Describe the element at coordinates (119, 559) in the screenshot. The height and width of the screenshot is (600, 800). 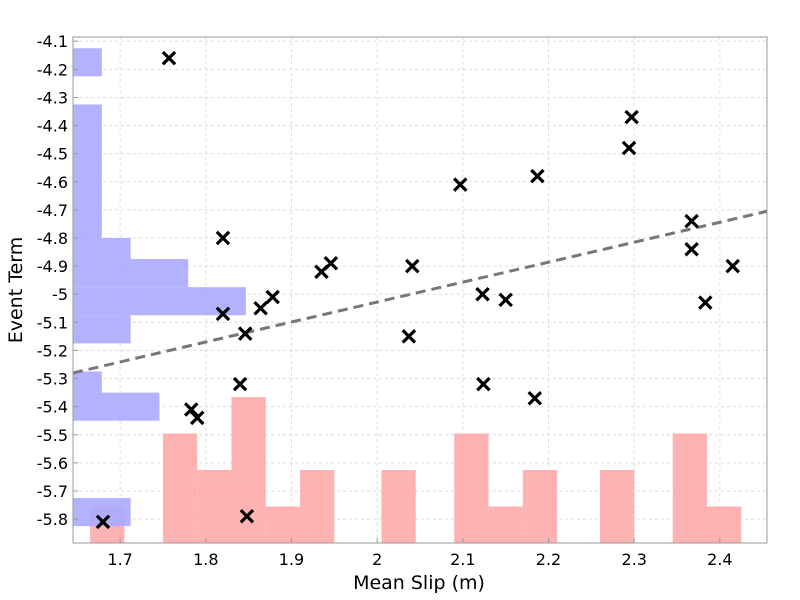
I see `x-tick-label: 1.7` at that location.